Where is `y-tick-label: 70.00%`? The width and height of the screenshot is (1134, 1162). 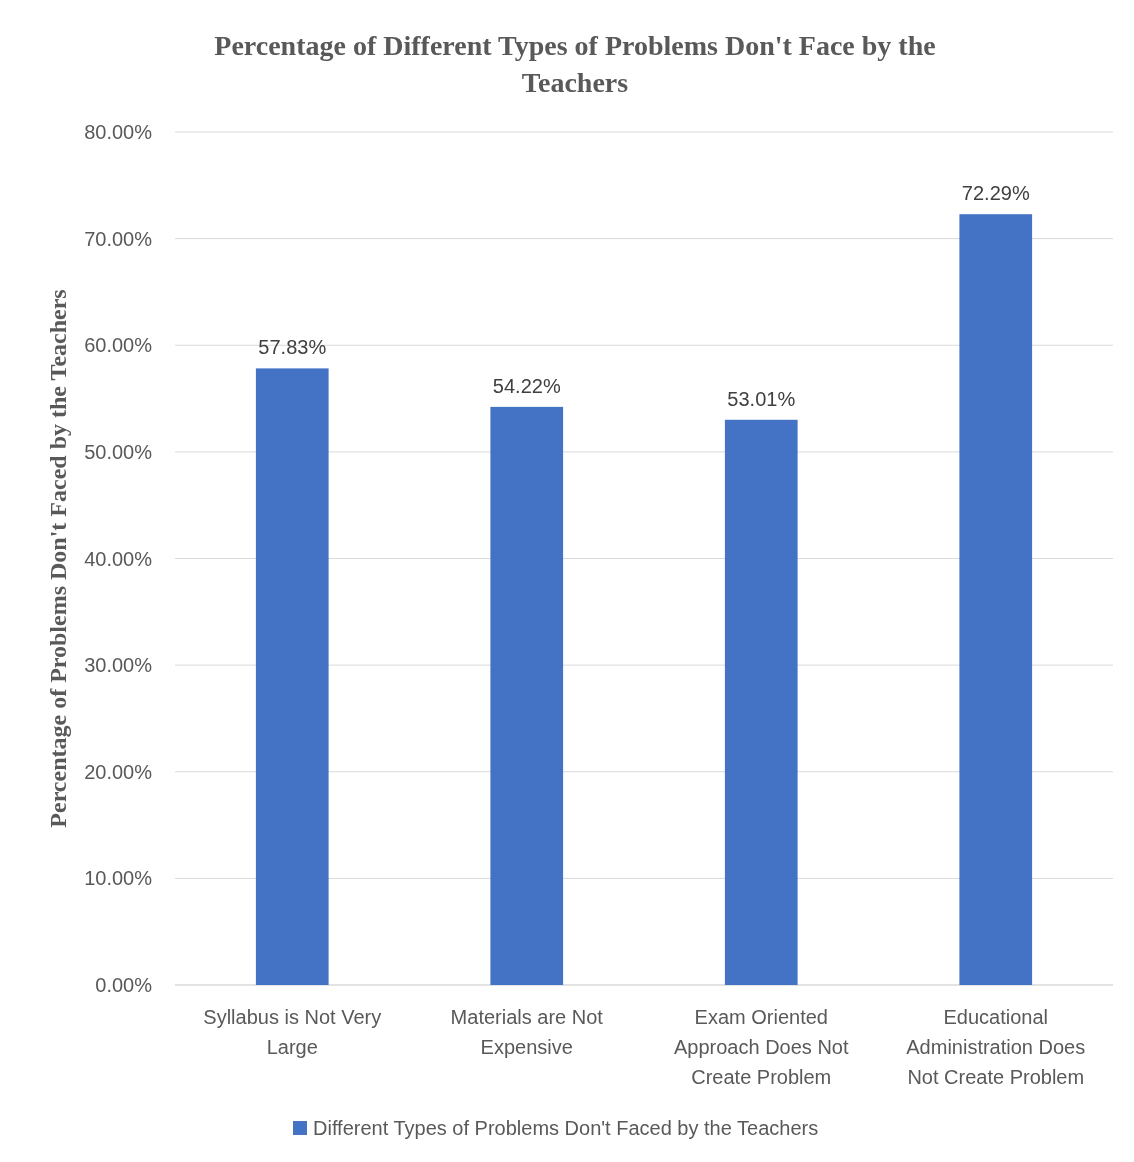 y-tick-label: 70.00% is located at coordinates (118, 238).